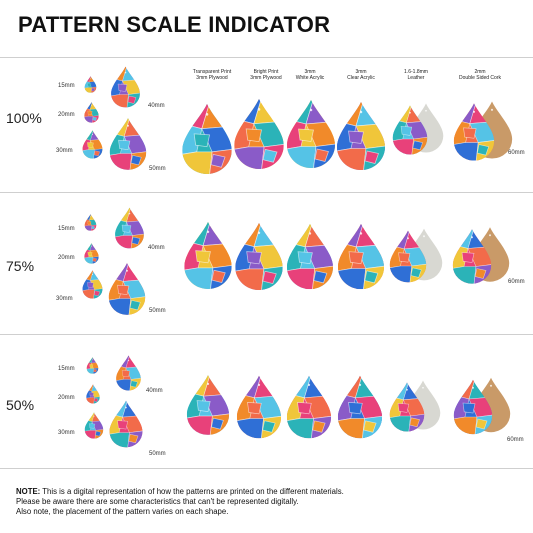 The image size is (533, 533). I want to click on note-label: NOTE:, so click(28, 491).